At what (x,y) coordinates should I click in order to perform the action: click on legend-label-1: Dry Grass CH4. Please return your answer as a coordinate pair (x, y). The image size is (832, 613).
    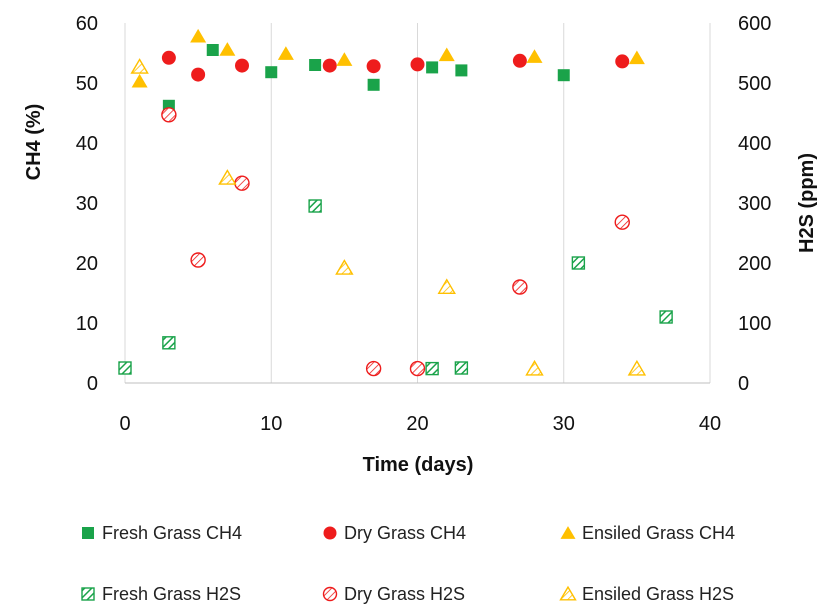
    Looking at the image, I should click on (405, 533).